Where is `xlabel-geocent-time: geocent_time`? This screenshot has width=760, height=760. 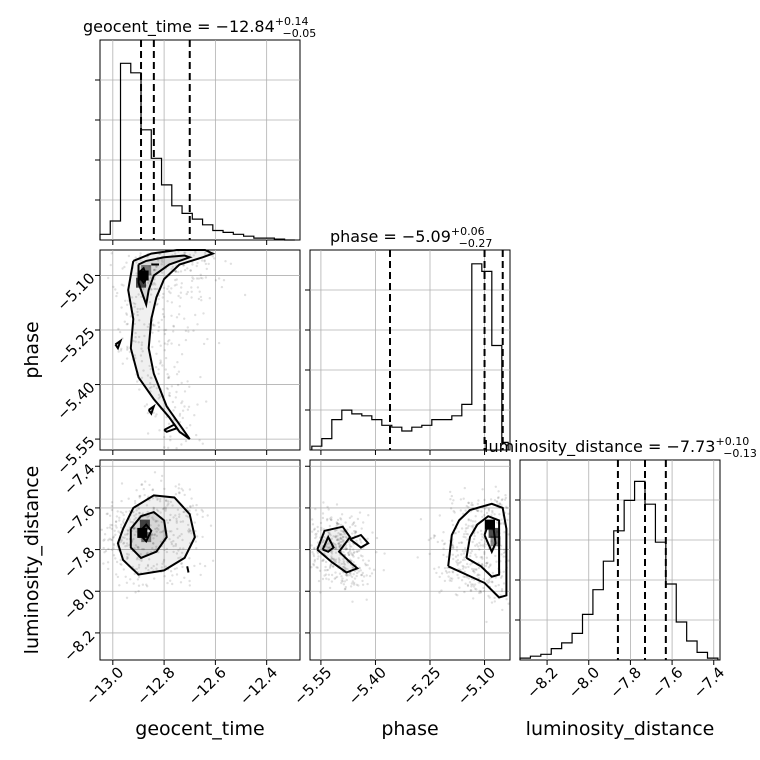
xlabel-geocent-time: geocent_time is located at coordinates (199, 729).